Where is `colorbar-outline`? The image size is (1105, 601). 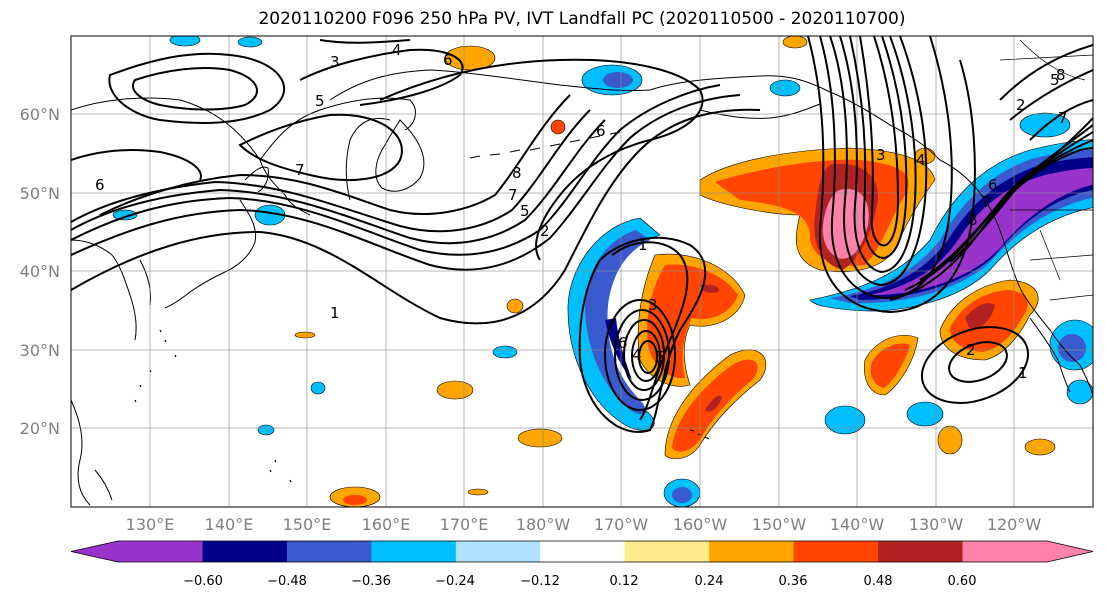 colorbar-outline is located at coordinates (582, 551).